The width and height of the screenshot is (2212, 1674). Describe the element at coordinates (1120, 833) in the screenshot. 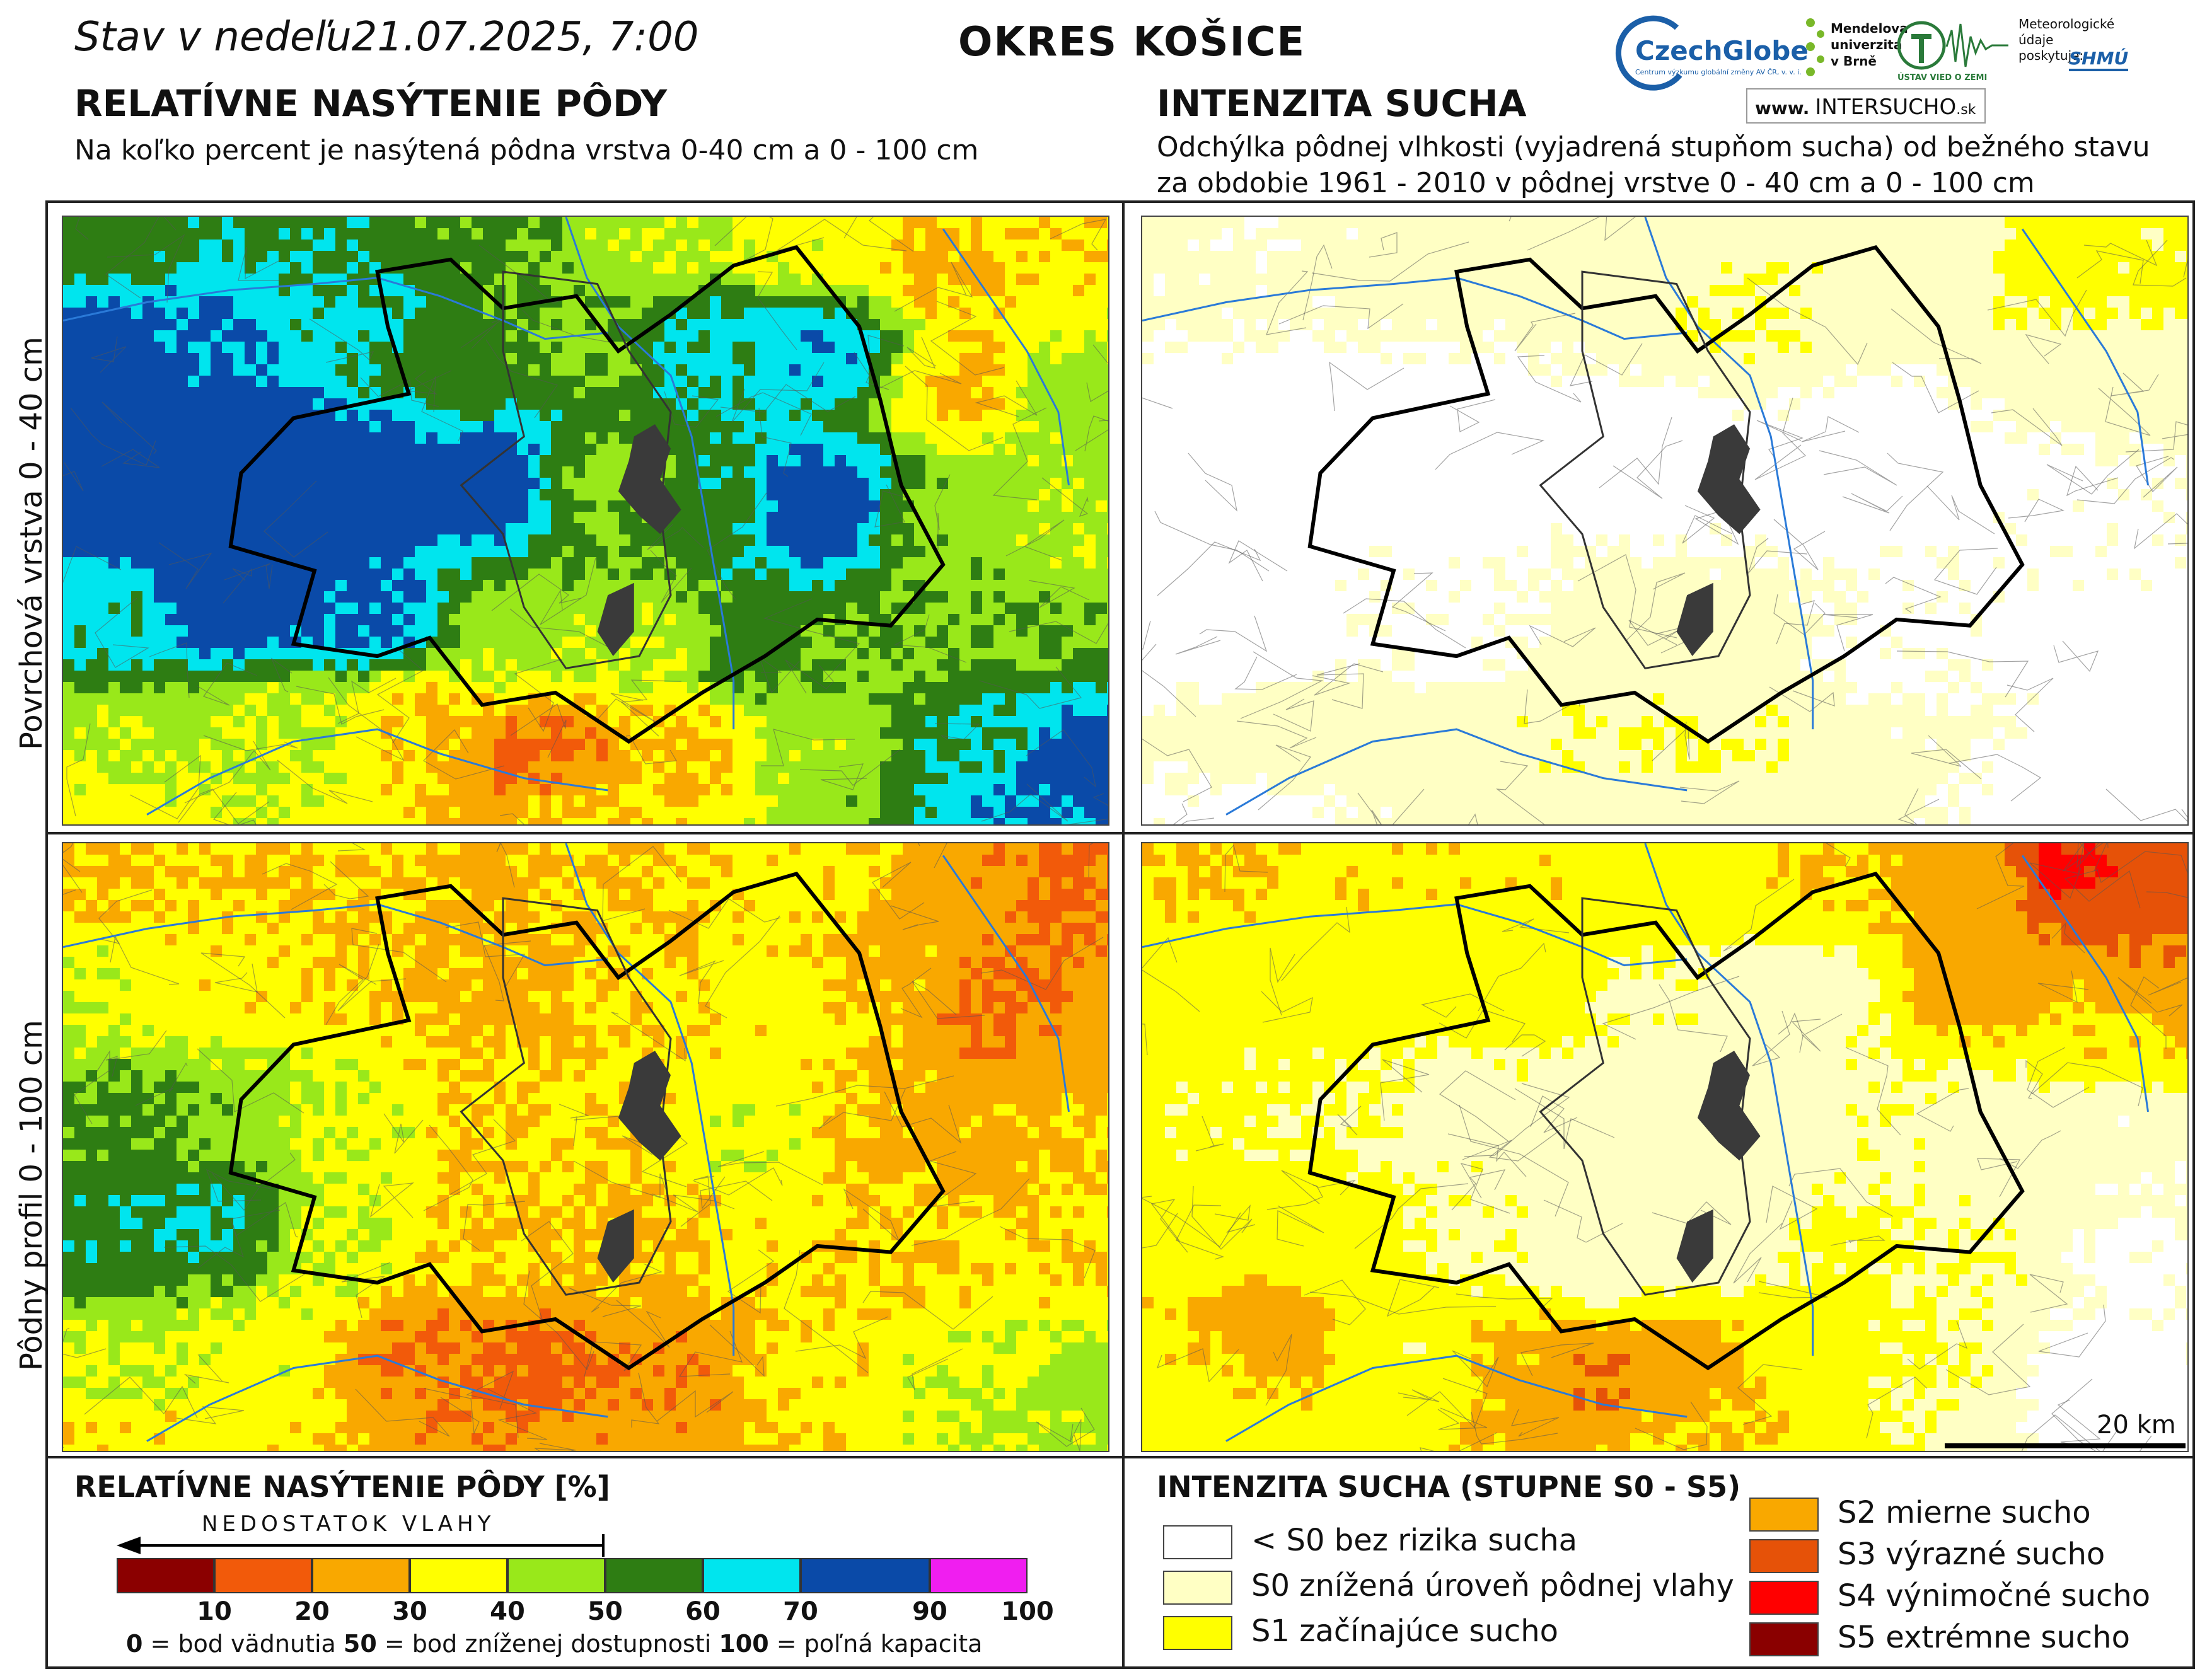

I see `row-divider` at that location.